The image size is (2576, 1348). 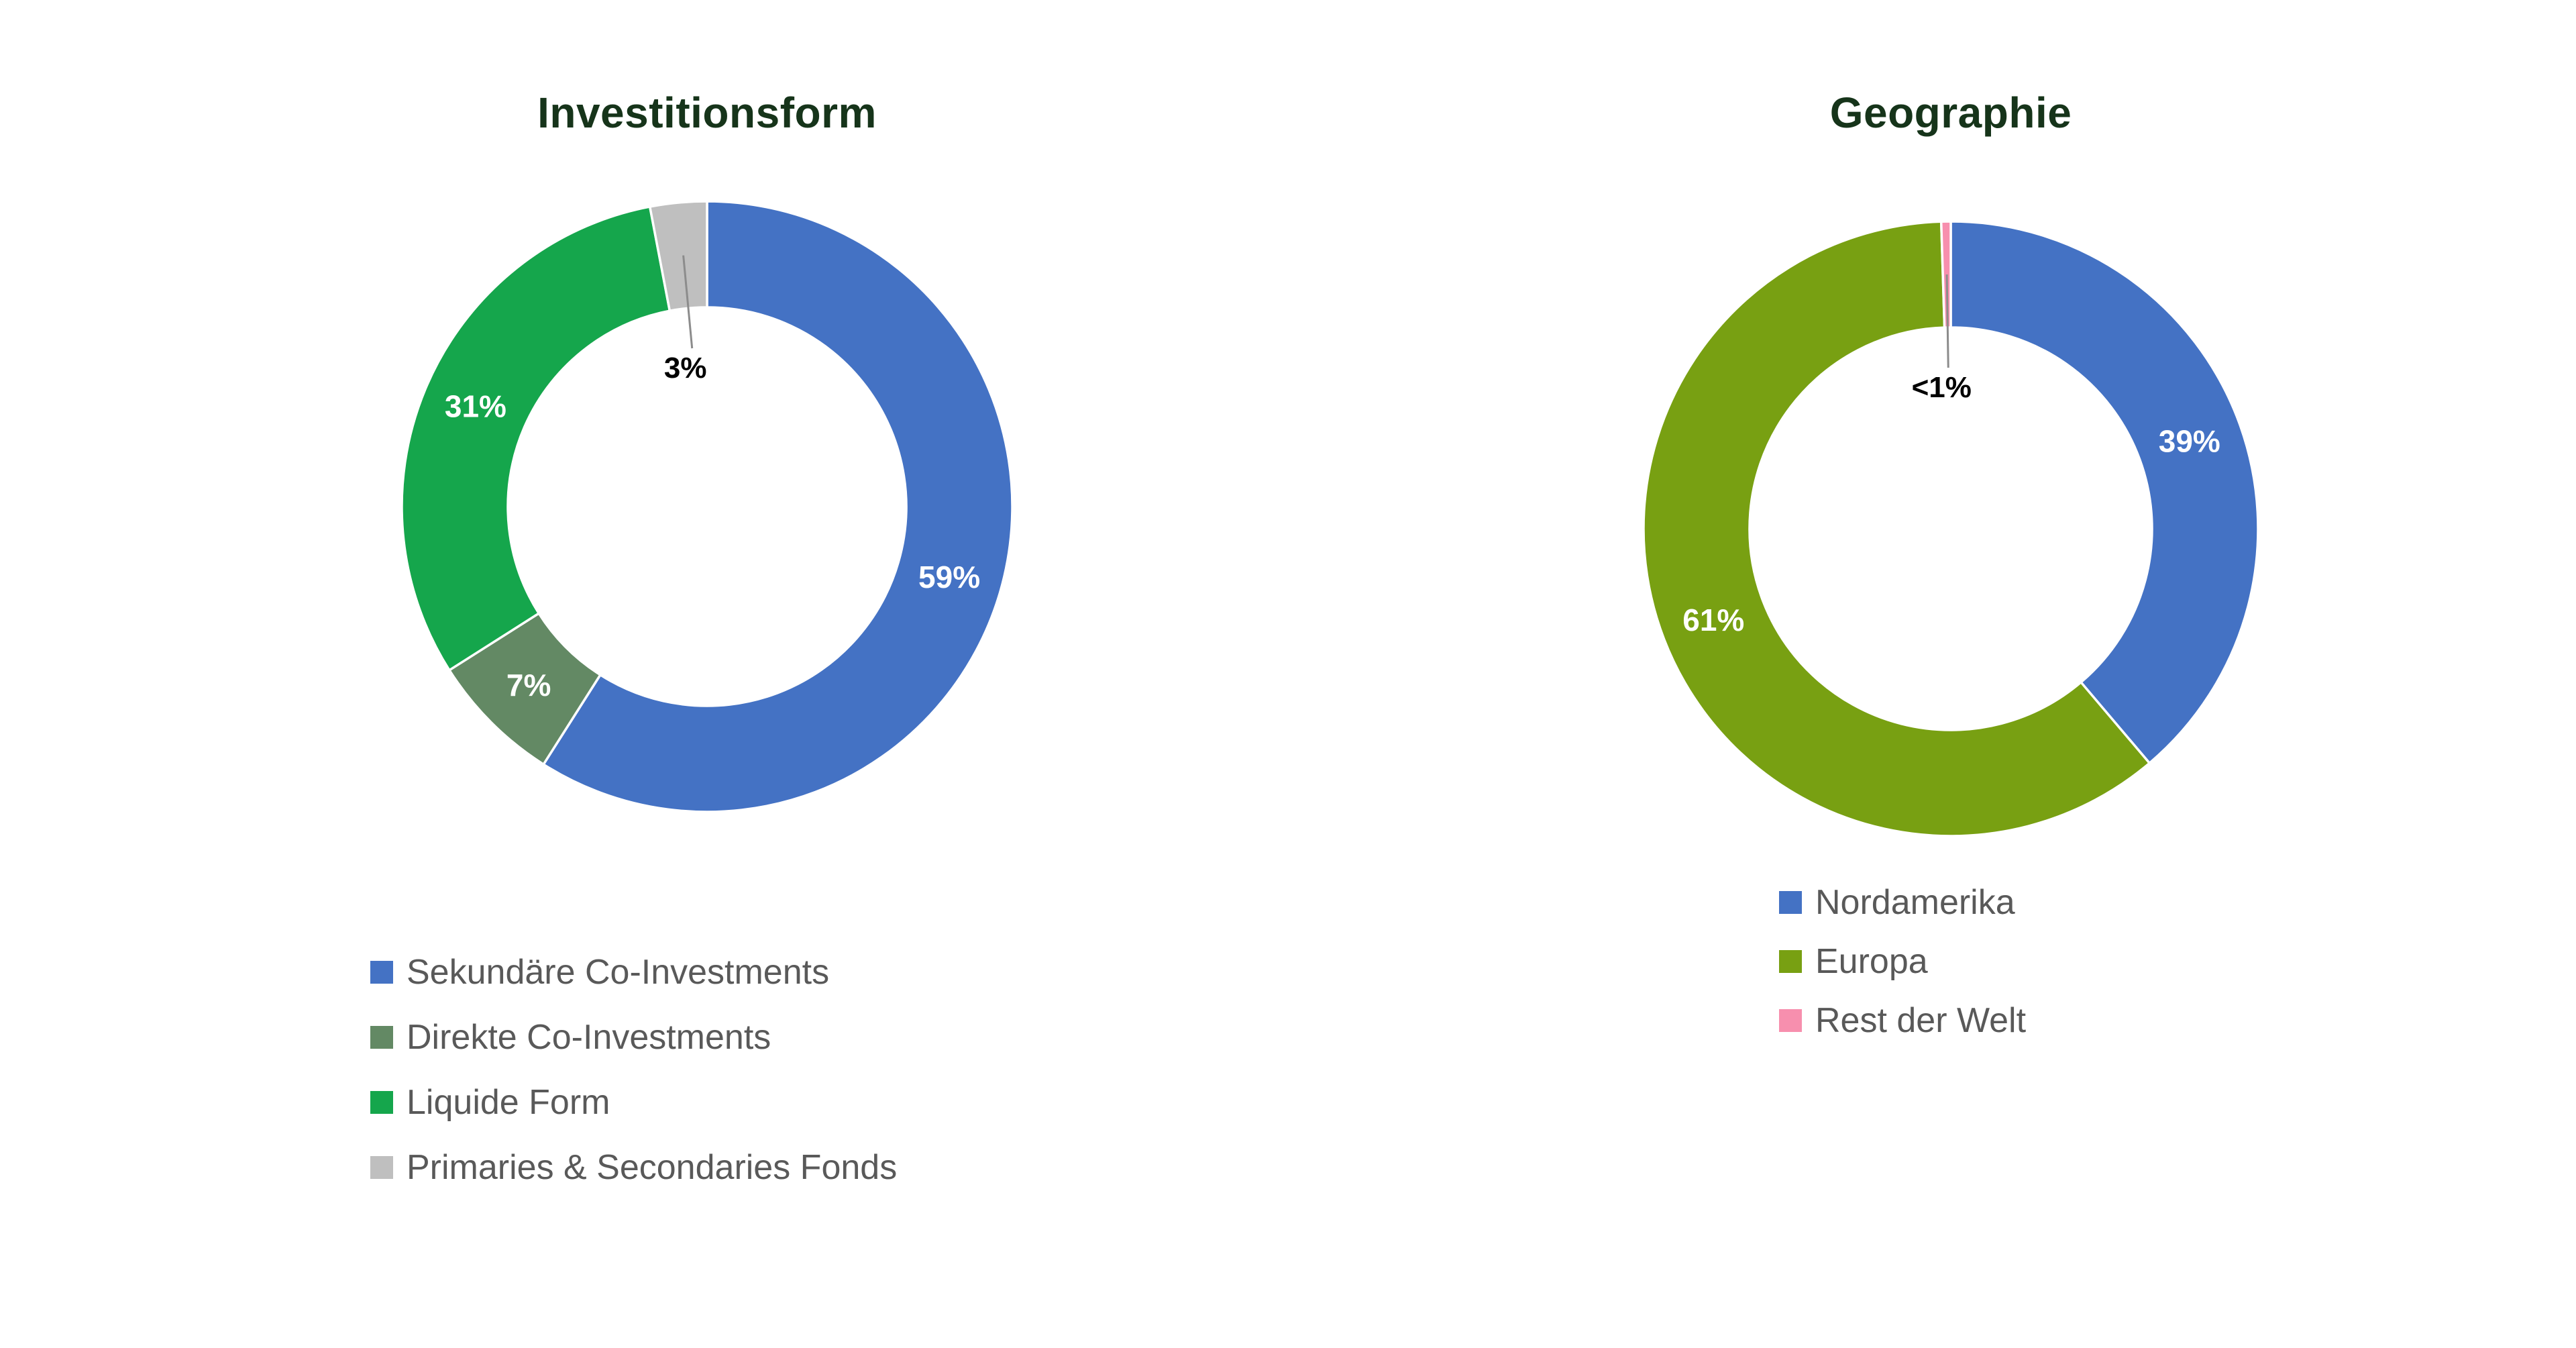 What do you see at coordinates (618, 972) in the screenshot?
I see `legend-label: Sekundäre Co-Investments` at bounding box center [618, 972].